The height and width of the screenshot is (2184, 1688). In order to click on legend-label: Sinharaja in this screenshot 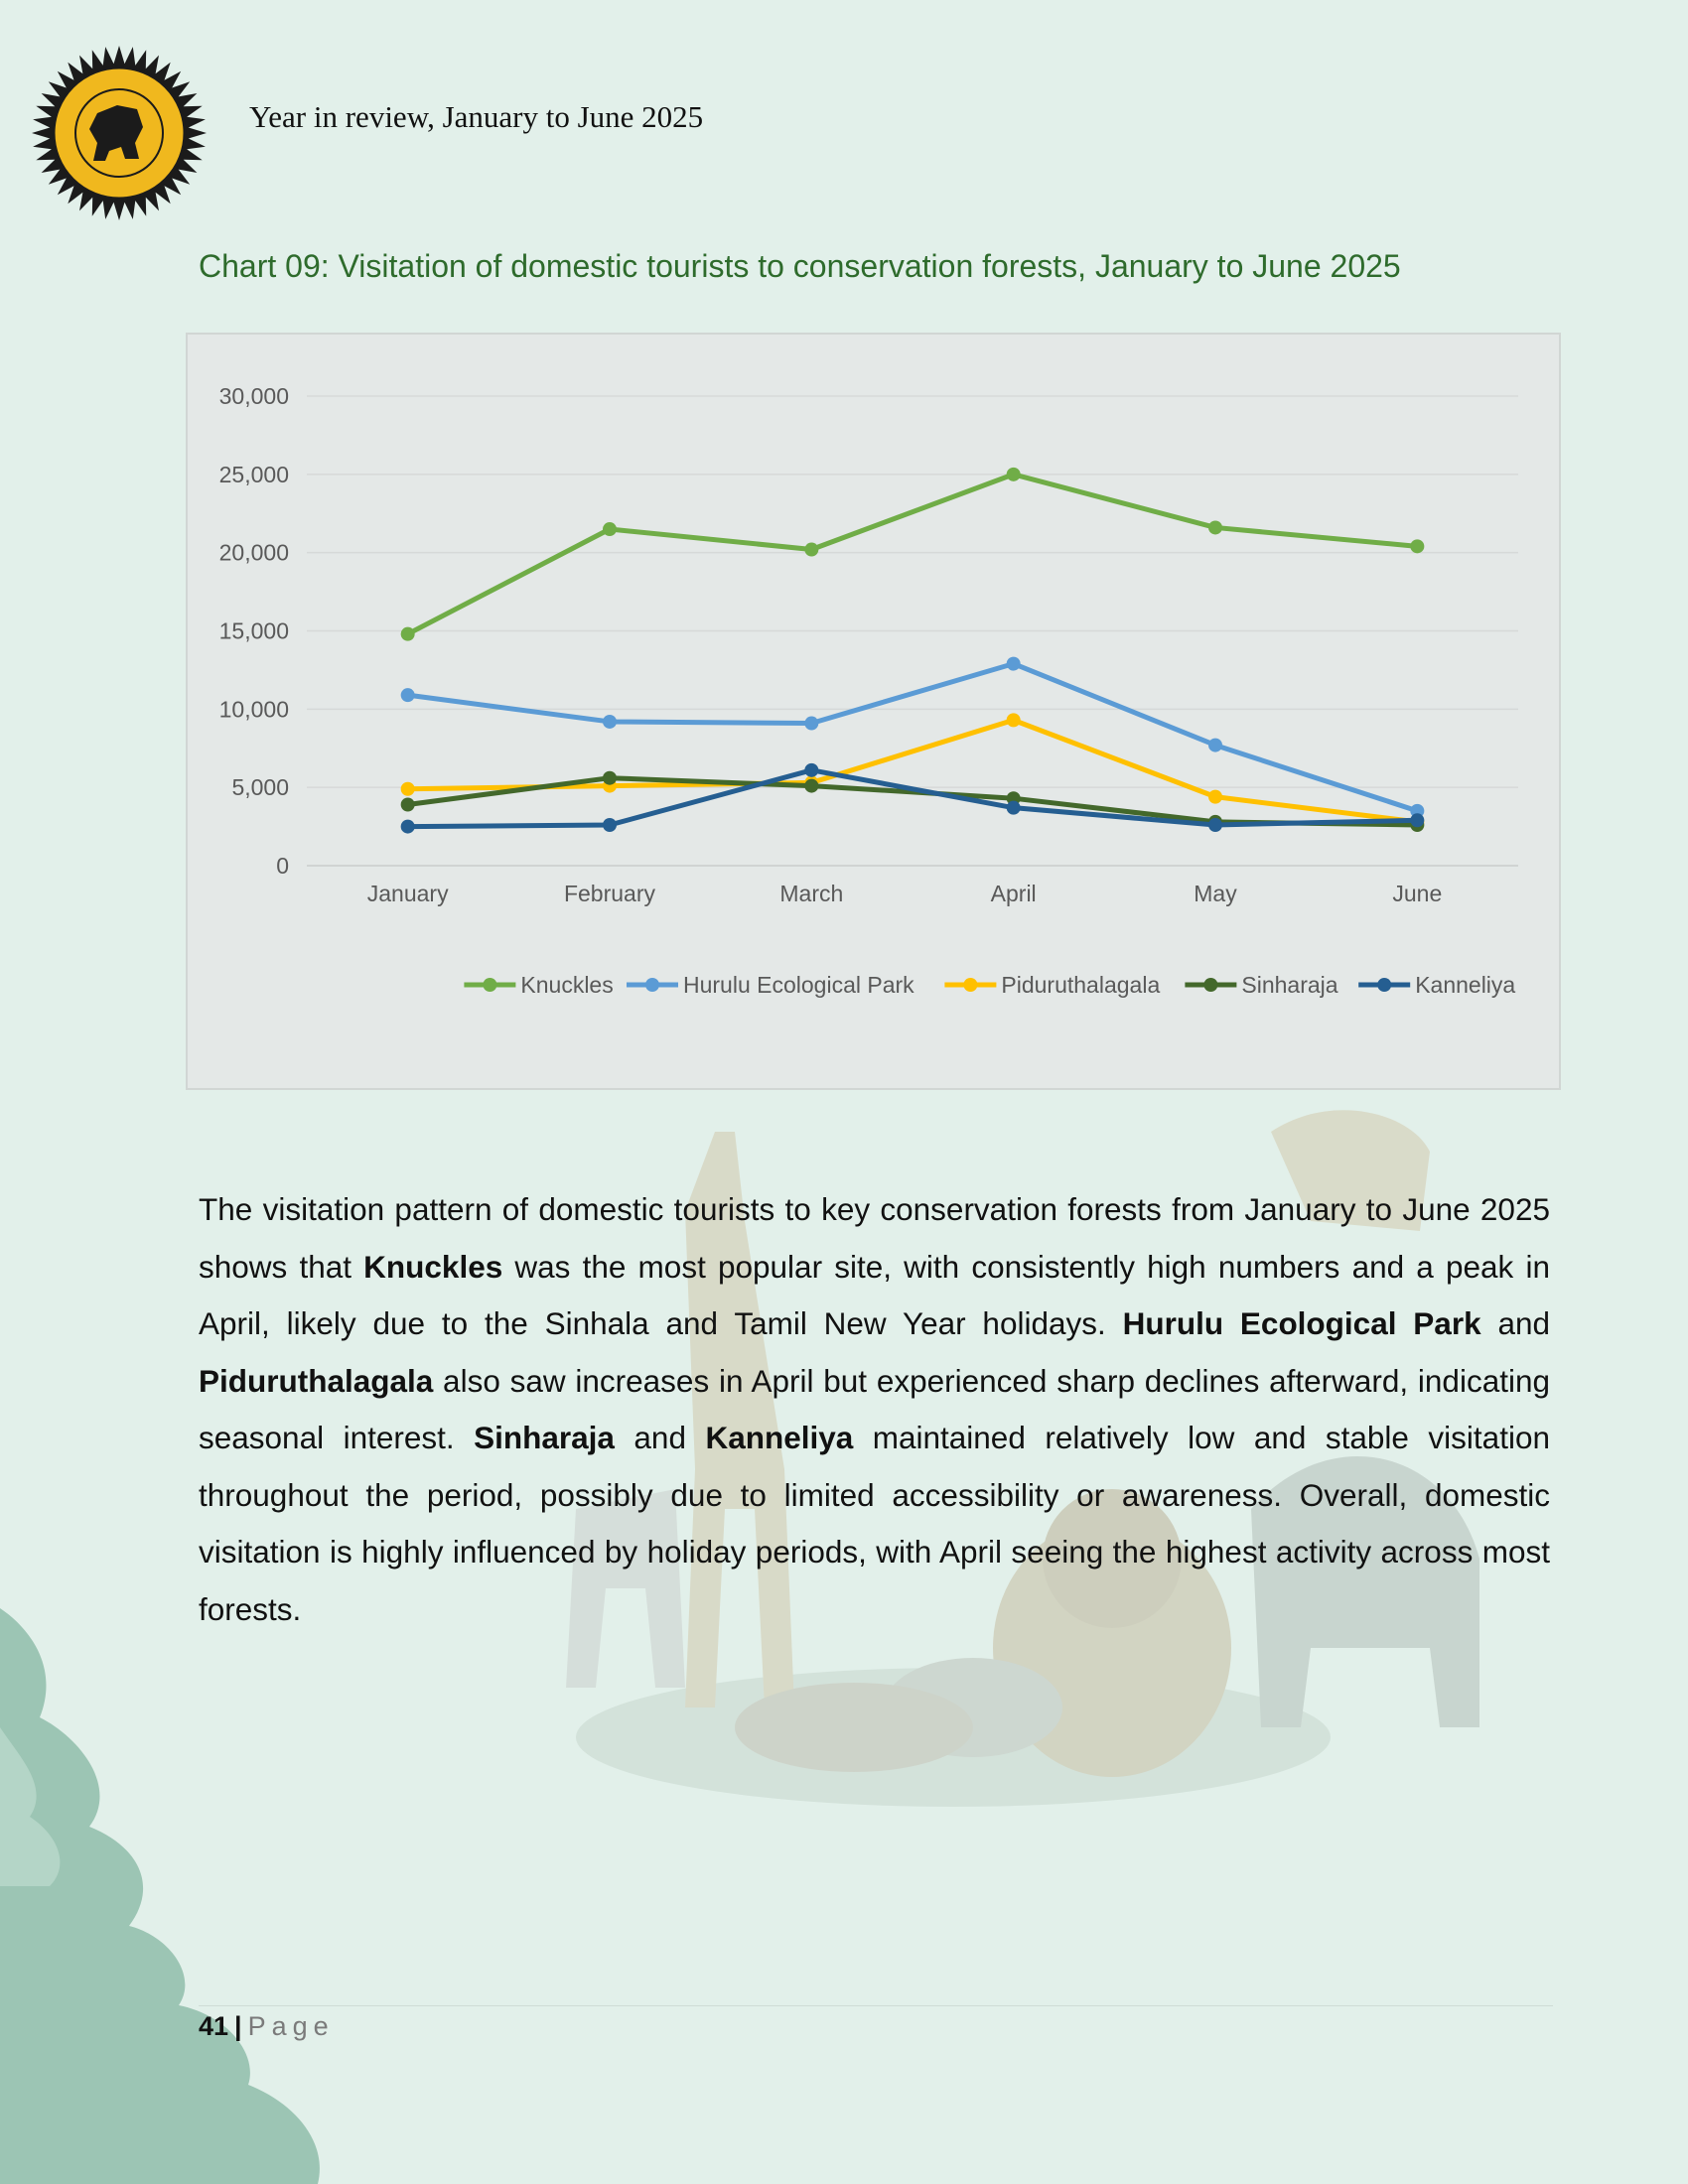, I will do `click(1289, 985)`.